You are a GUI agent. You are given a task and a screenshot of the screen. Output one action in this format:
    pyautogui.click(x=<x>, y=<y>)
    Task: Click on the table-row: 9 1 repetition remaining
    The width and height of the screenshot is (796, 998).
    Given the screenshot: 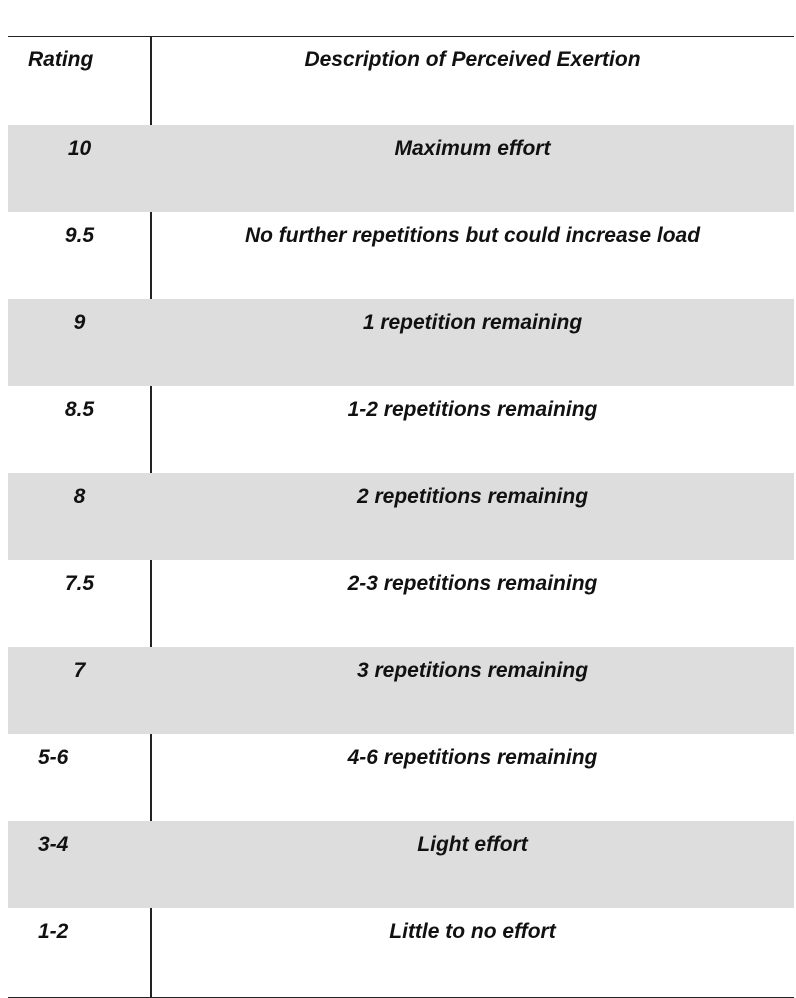 What is the action you would take?
    pyautogui.click(x=401, y=342)
    